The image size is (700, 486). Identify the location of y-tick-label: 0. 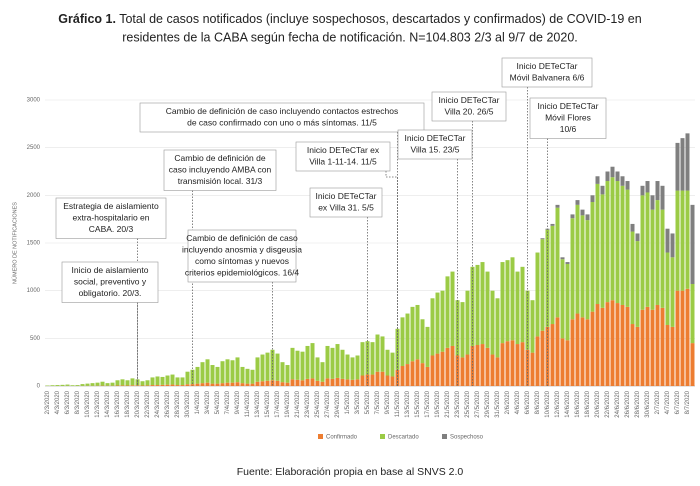
(39, 387).